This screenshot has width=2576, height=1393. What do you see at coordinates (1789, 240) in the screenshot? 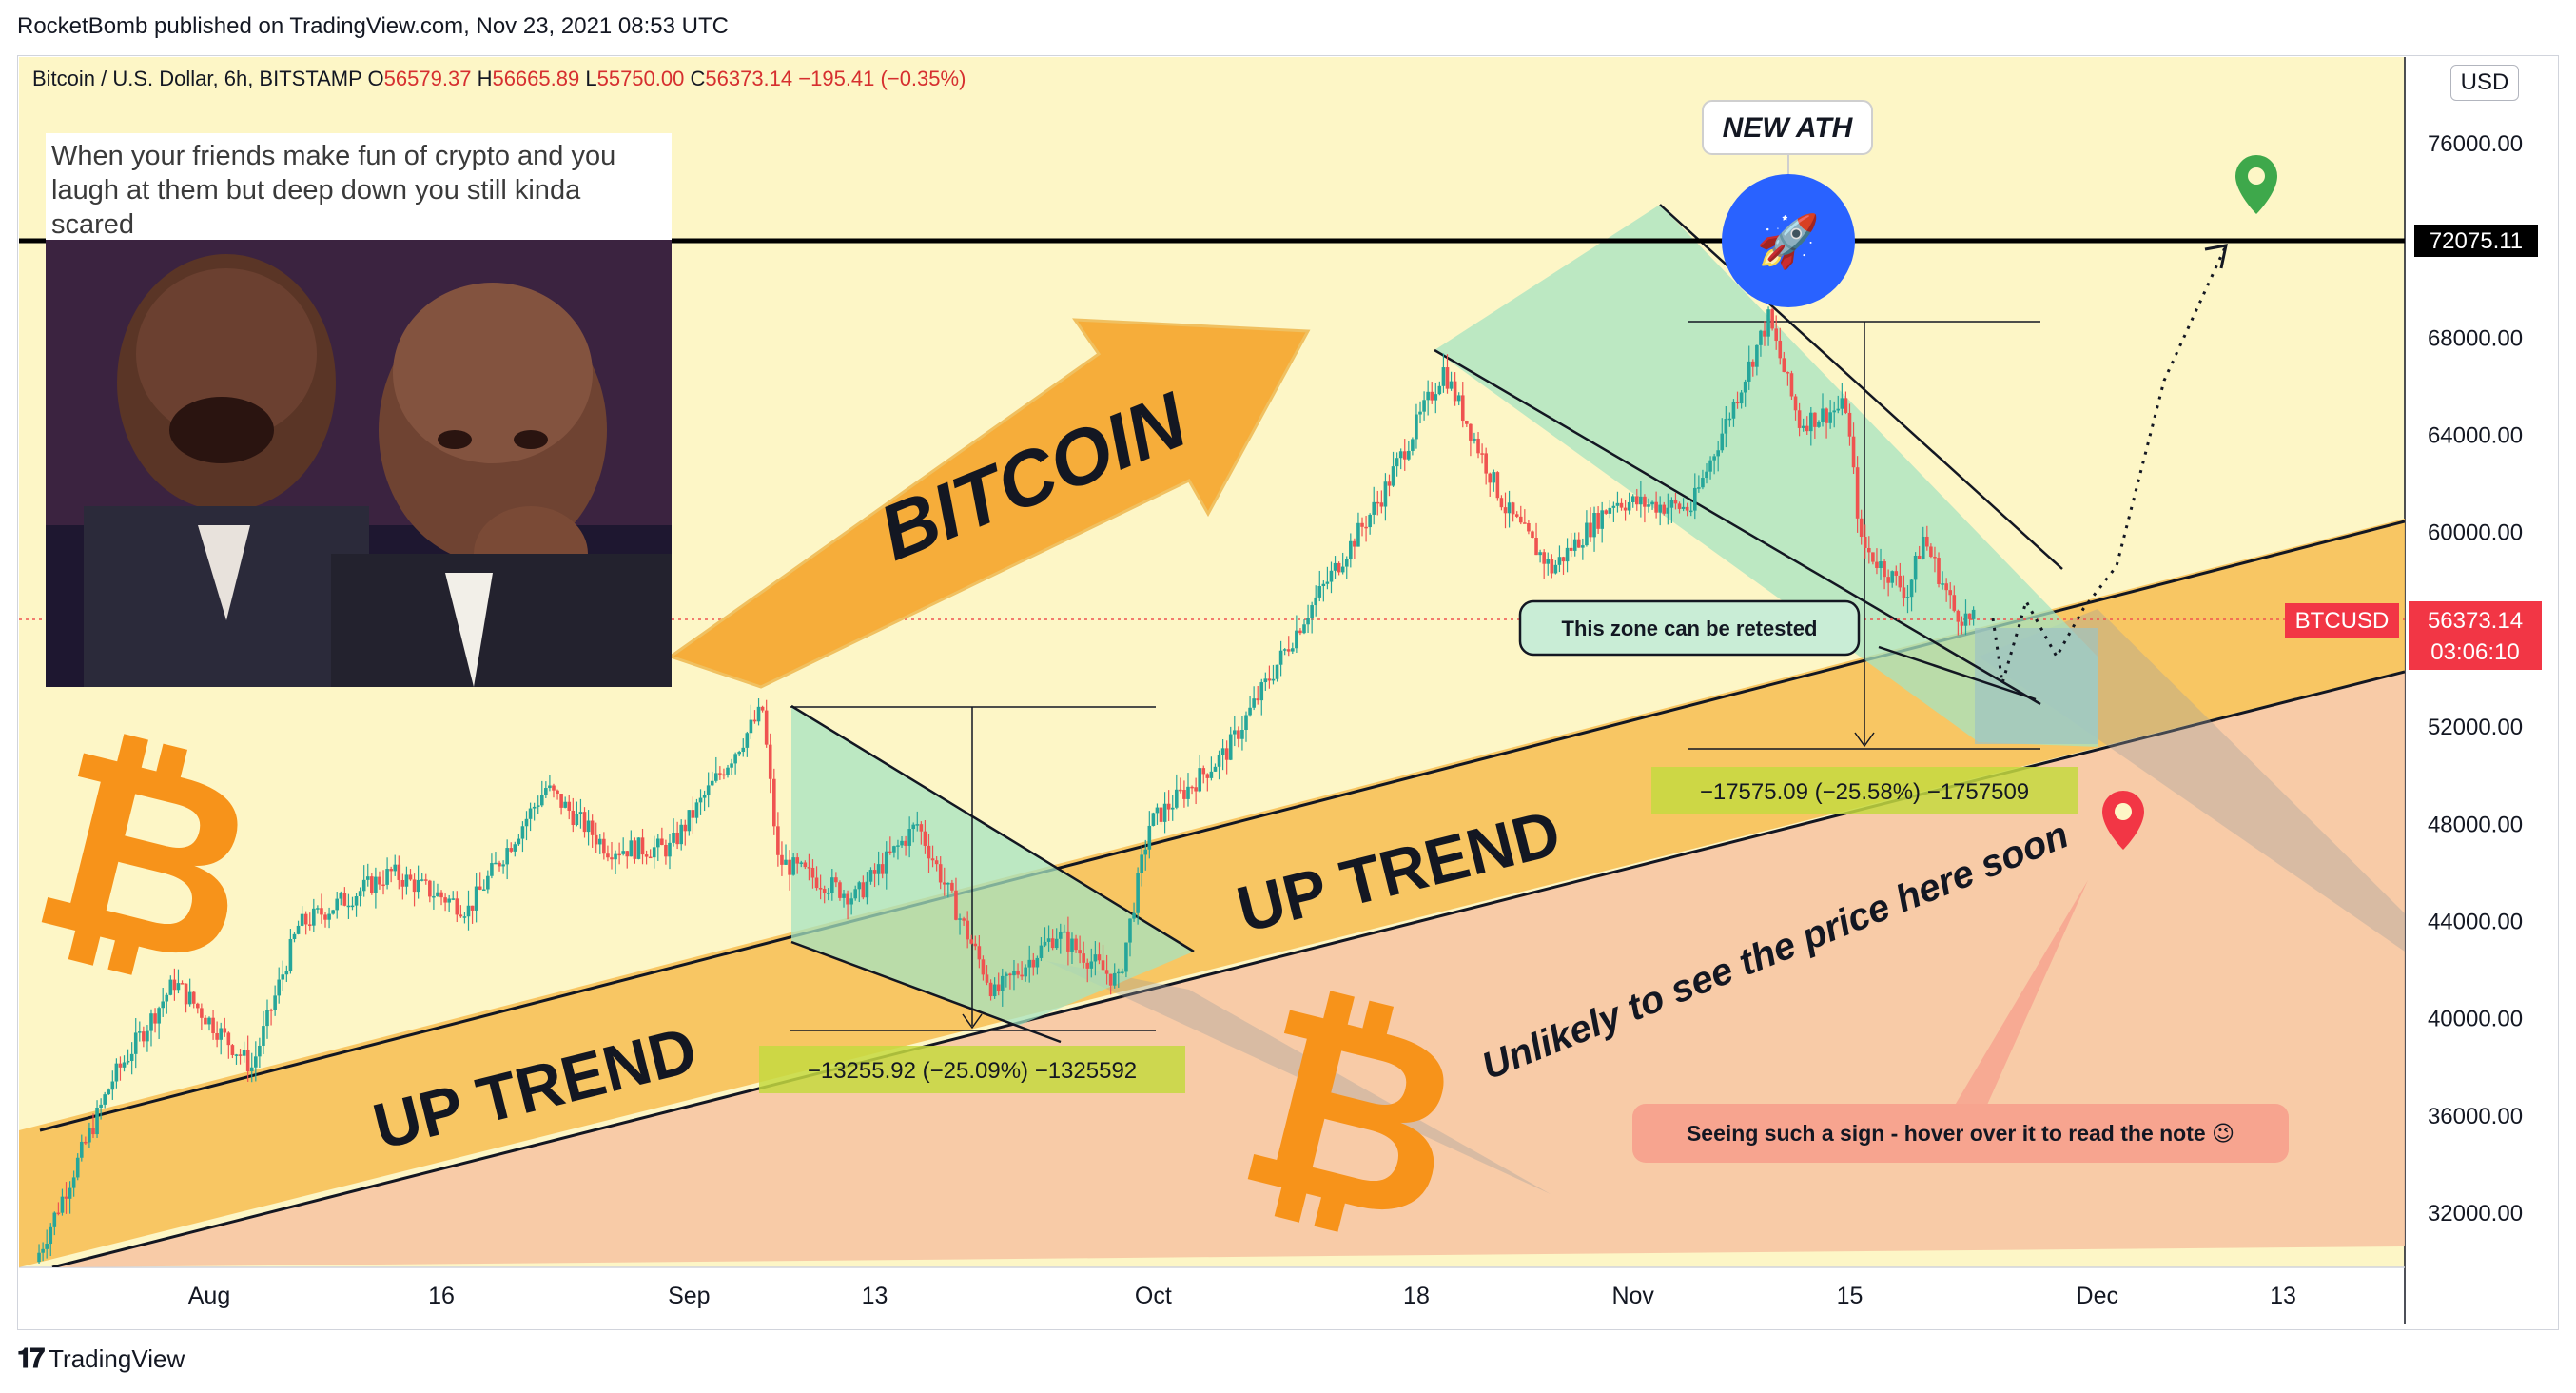
I see `rocket-circle` at bounding box center [1789, 240].